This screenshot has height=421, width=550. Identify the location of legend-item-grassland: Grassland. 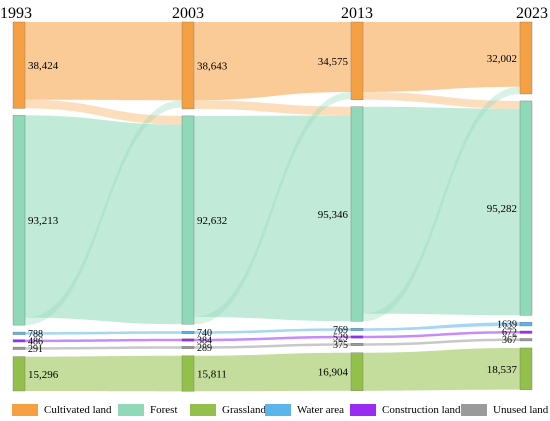
(228, 410).